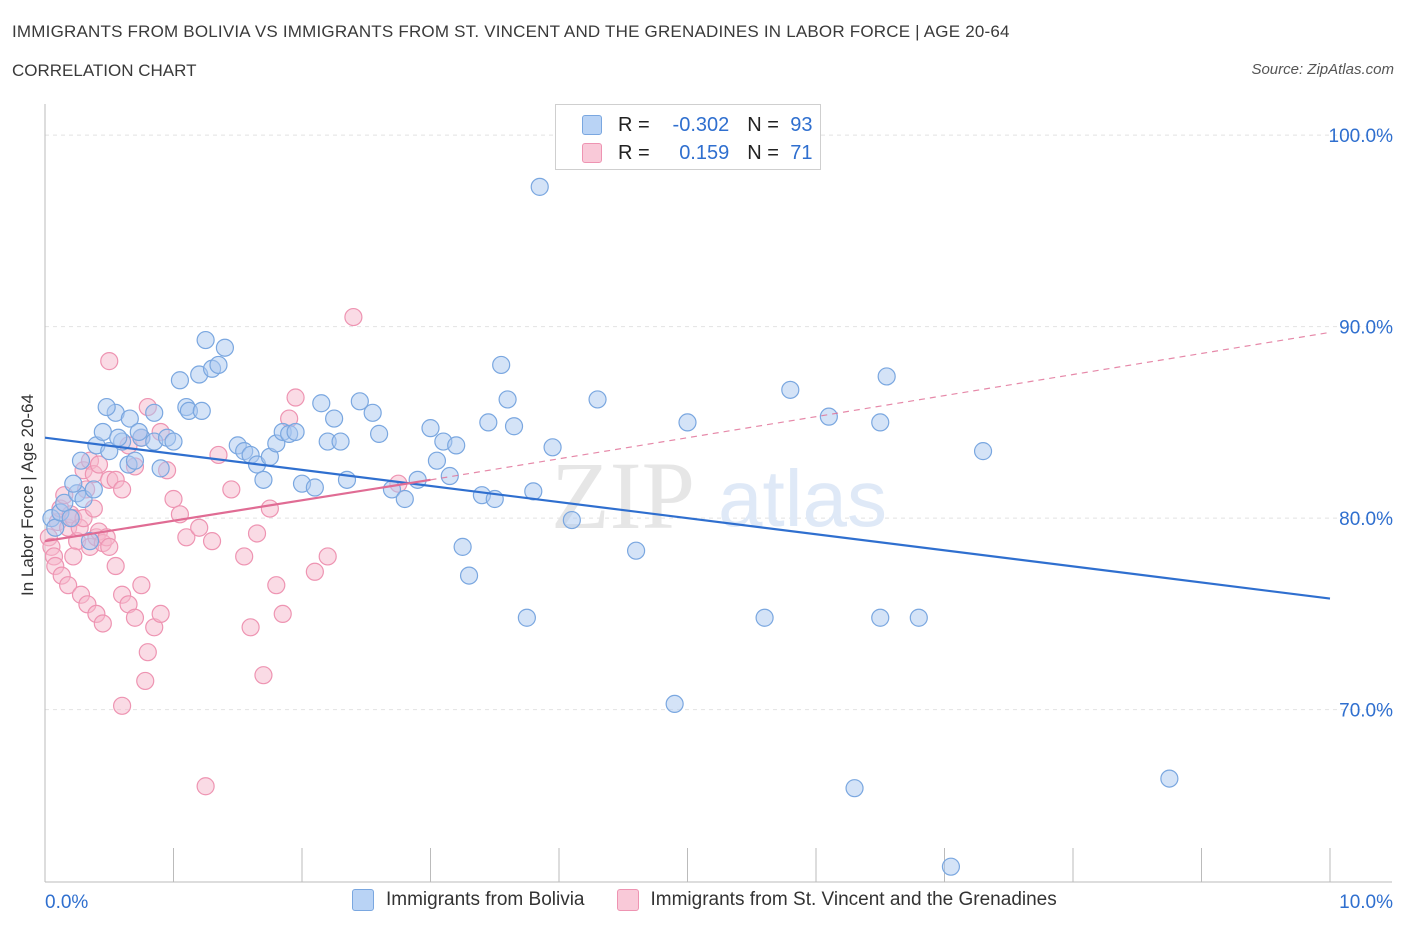 This screenshot has width=1406, height=930. Describe the element at coordinates (802, 498) in the screenshot. I see `watermark-atlas: atlas` at that location.